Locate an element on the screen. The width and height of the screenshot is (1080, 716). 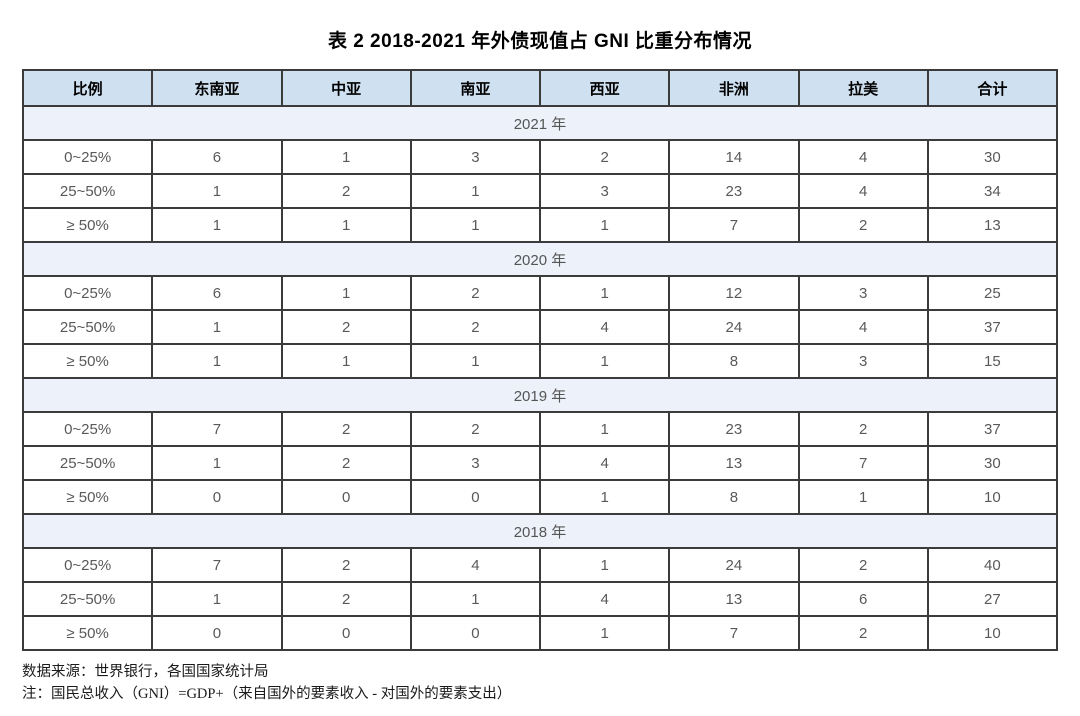
column-header-latin-america: 拉美 is located at coordinates (863, 88).